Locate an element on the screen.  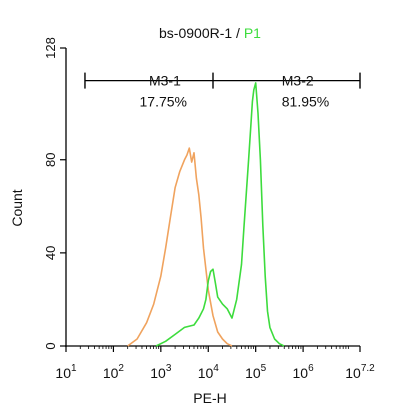
gate-label-name: M3-1 is located at coordinates (165, 81).